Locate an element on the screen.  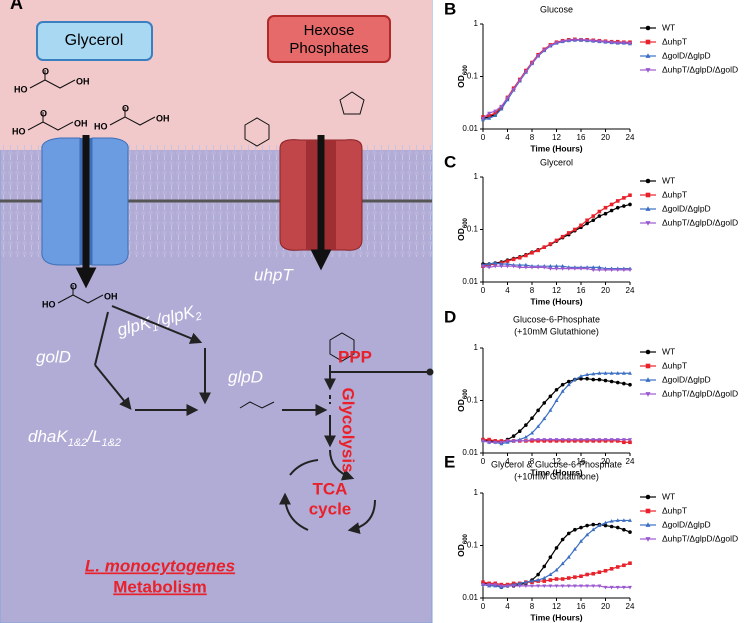
x-tick-label: 0 is located at coordinates (483, 137).